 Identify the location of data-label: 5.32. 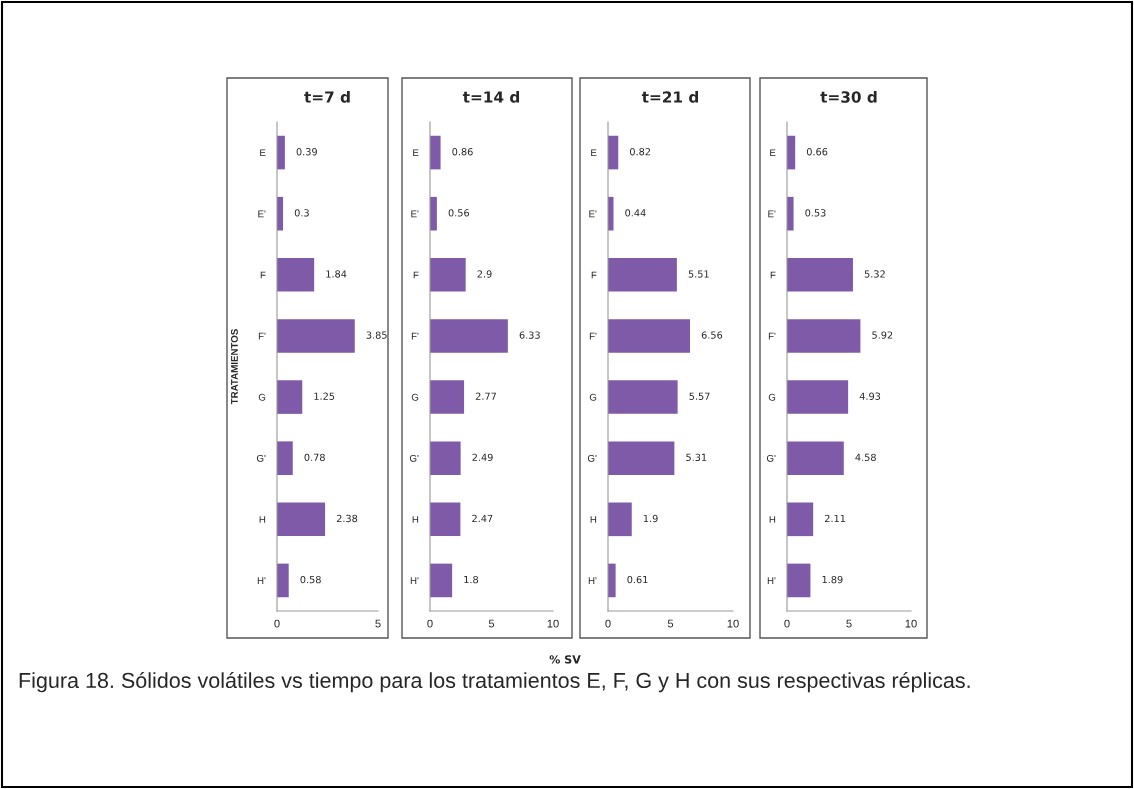
(874, 274).